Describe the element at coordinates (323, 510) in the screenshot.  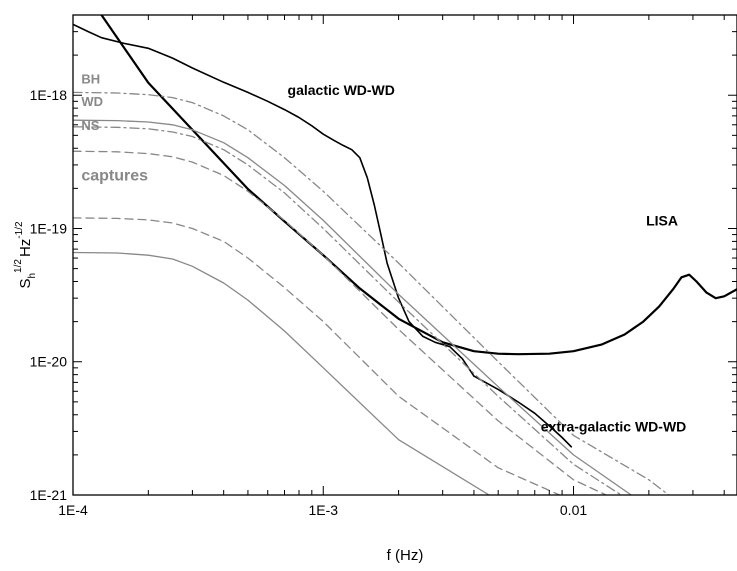
I see `x-tick-label: 1E-3` at that location.